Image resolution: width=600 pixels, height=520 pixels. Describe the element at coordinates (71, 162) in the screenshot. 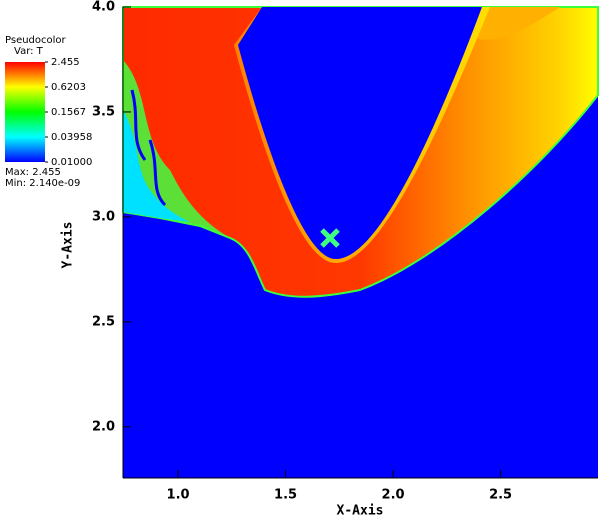

I see `colorbar-label: 0.01000` at that location.